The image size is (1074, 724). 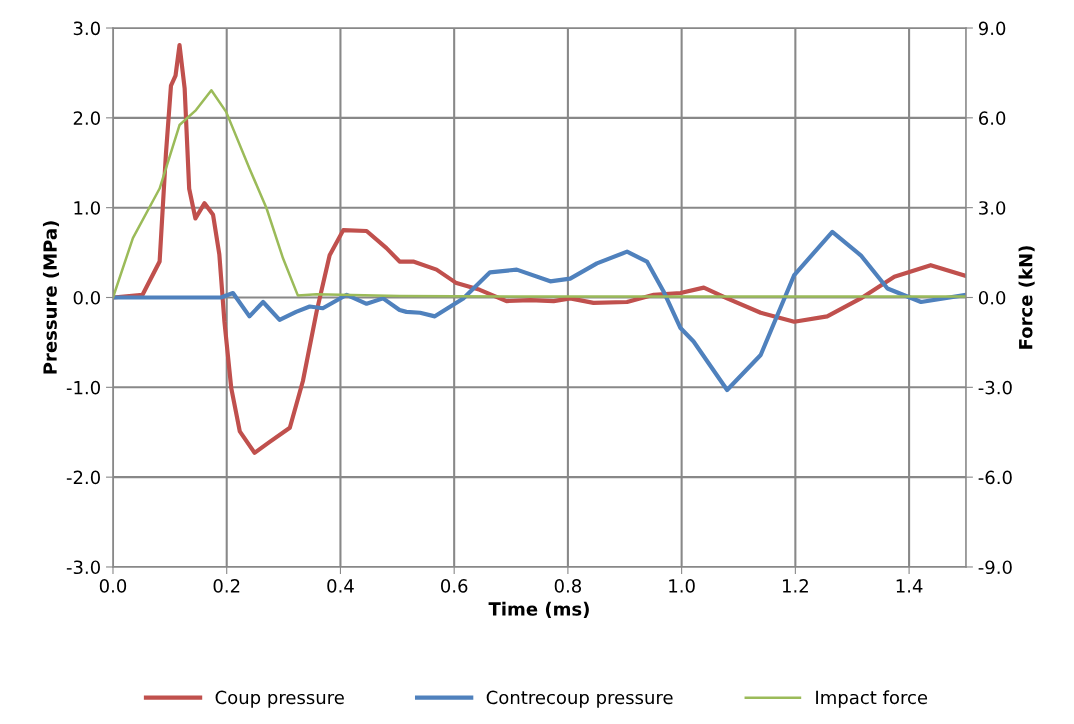 I want to click on y2-tick-label: 6.0, so click(x=992, y=118).